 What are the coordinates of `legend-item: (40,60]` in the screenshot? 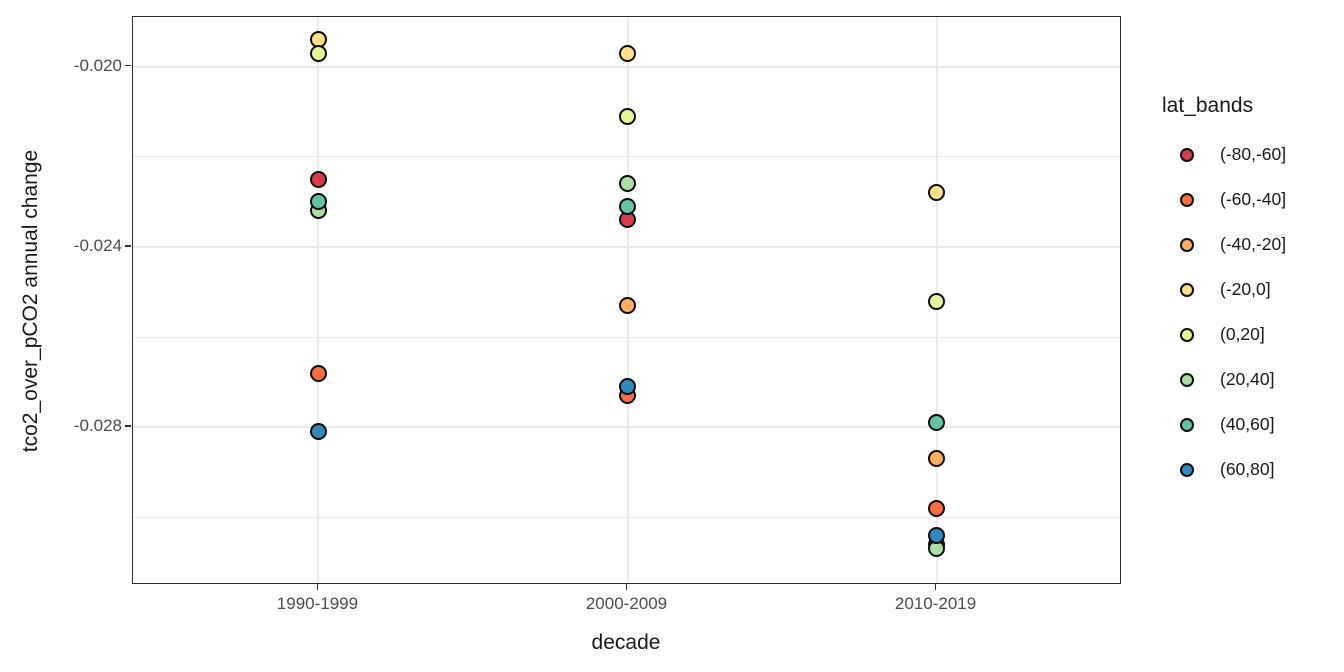 It's located at (1251, 424).